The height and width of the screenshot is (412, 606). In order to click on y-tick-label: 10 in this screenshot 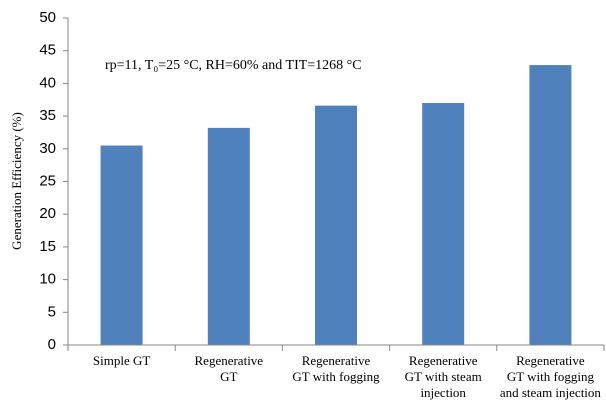, I will do `click(47, 279)`.